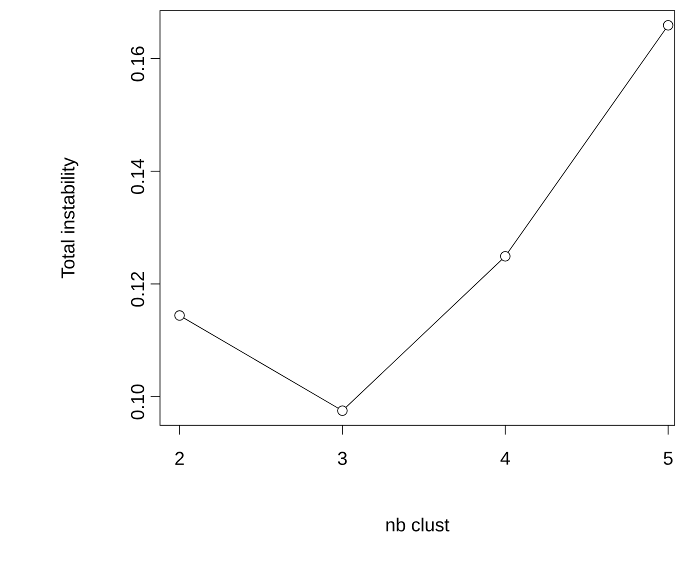 This screenshot has width=681, height=576. Describe the element at coordinates (137, 64) in the screenshot. I see `y-tick-label: 0.16` at that location.